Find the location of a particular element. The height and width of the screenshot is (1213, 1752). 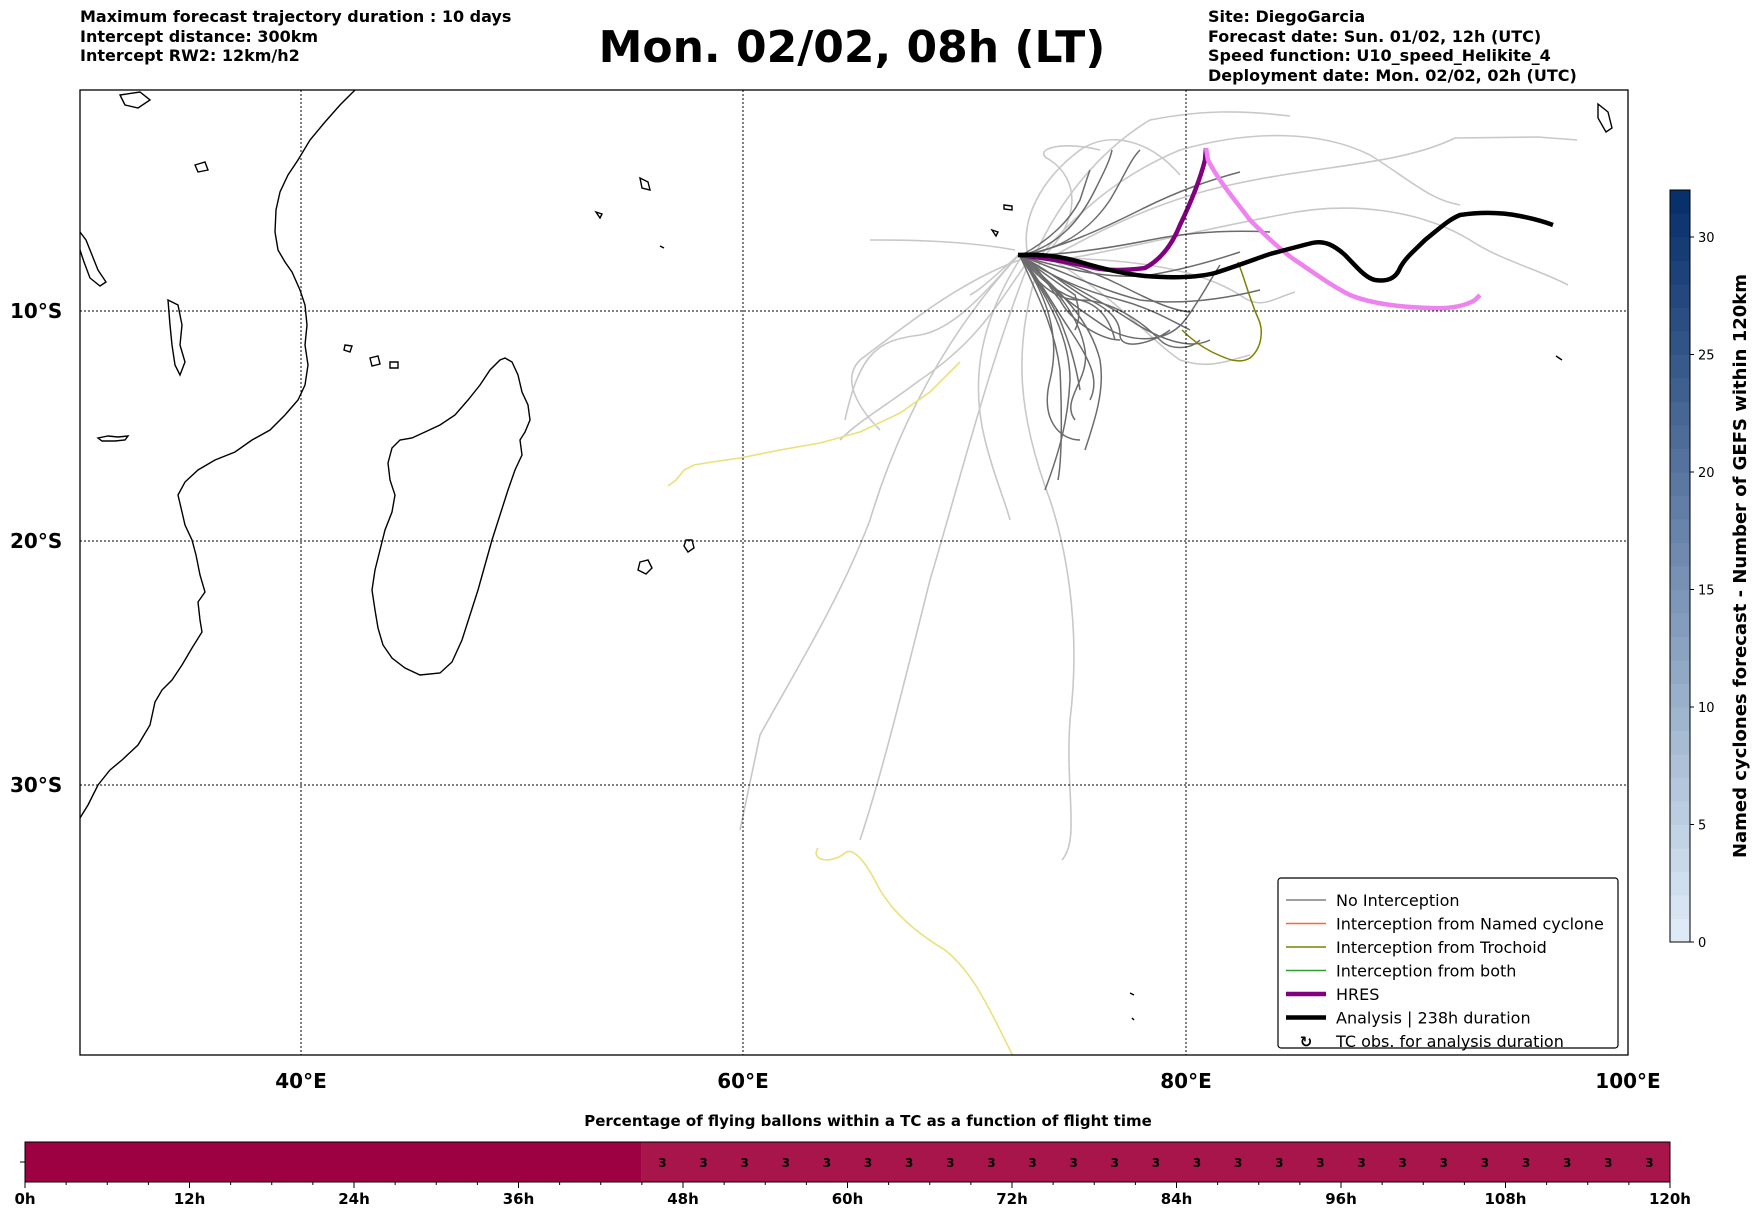

lon-label: 80°E is located at coordinates (1186, 1081).